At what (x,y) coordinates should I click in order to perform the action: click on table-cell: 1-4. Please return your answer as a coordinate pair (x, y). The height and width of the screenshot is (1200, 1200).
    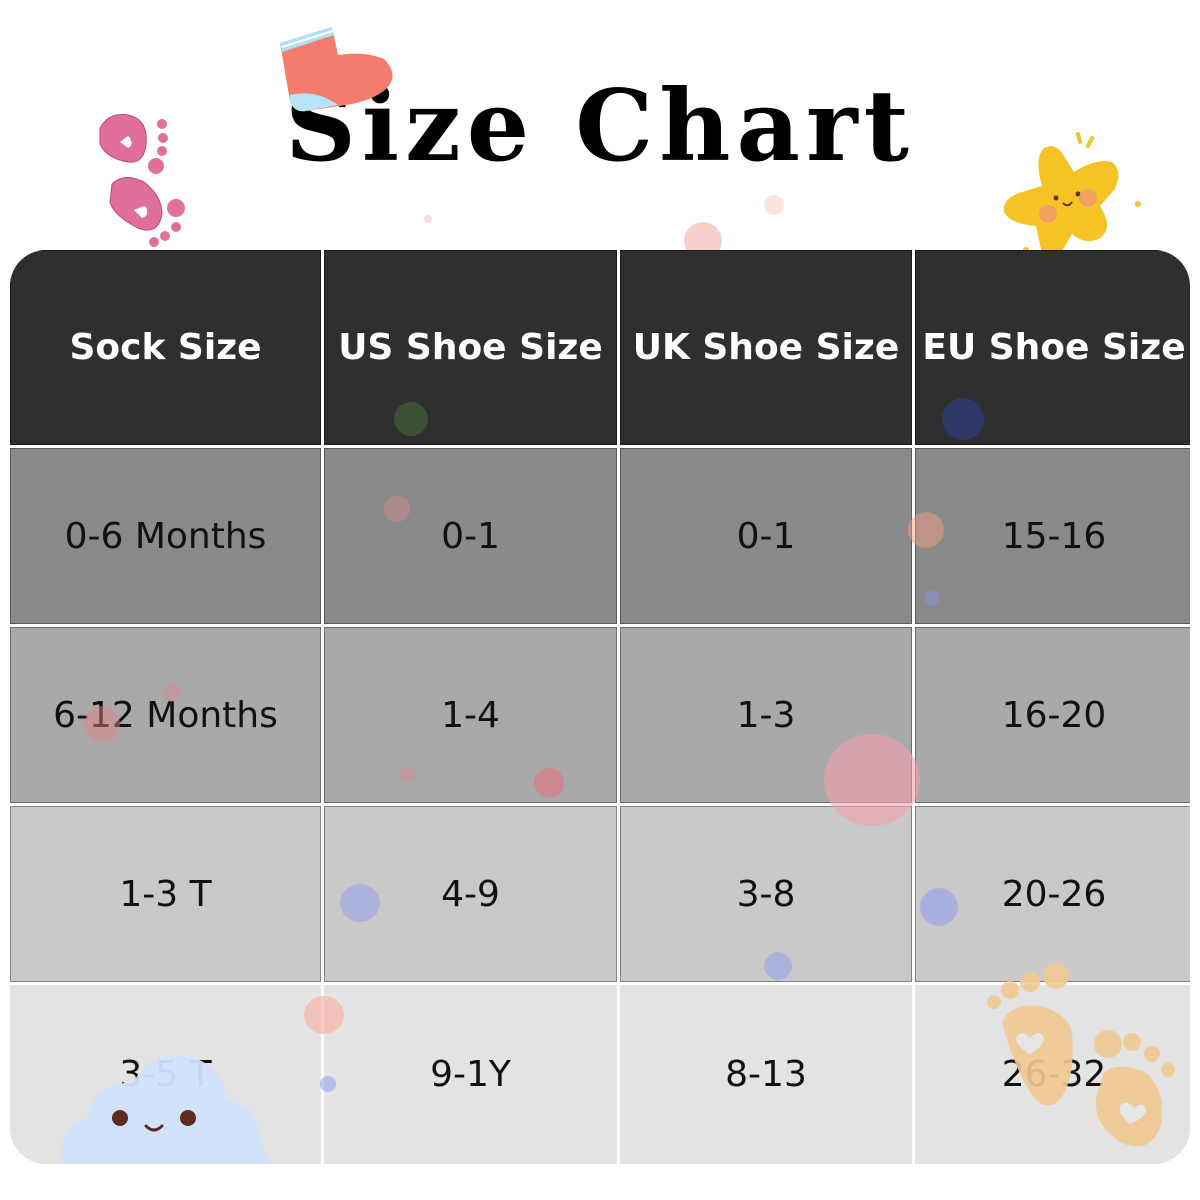
    Looking at the image, I should click on (470, 715).